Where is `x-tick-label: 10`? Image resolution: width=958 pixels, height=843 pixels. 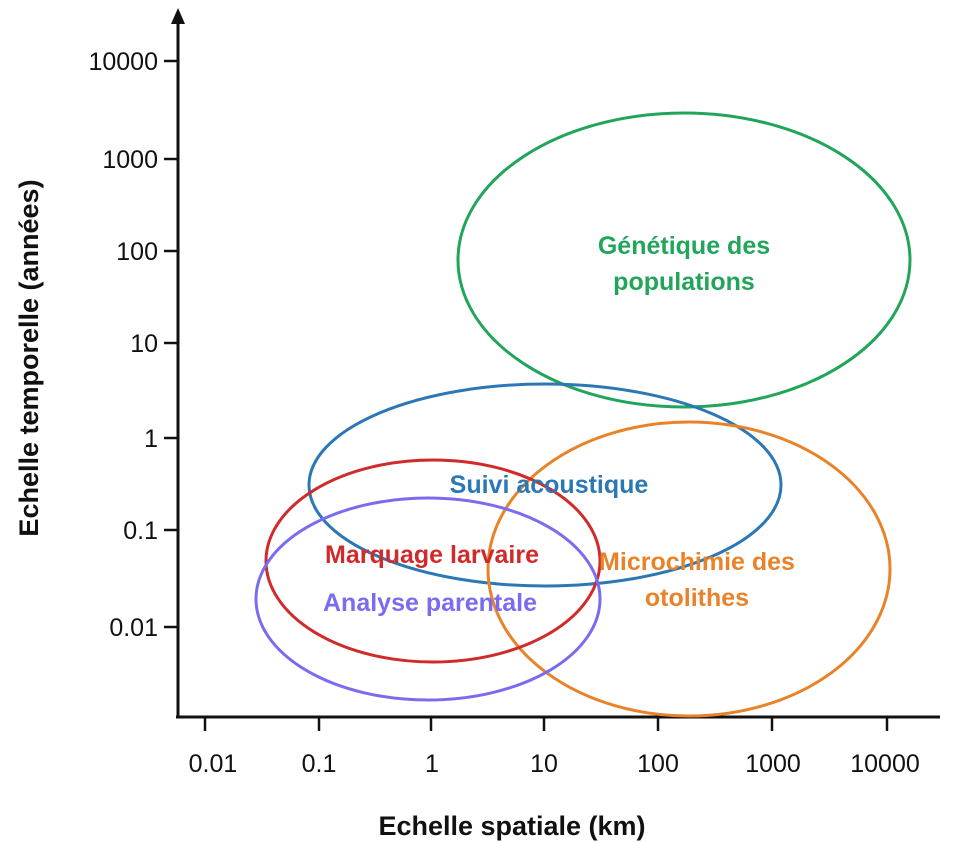 x-tick-label: 10 is located at coordinates (544, 764).